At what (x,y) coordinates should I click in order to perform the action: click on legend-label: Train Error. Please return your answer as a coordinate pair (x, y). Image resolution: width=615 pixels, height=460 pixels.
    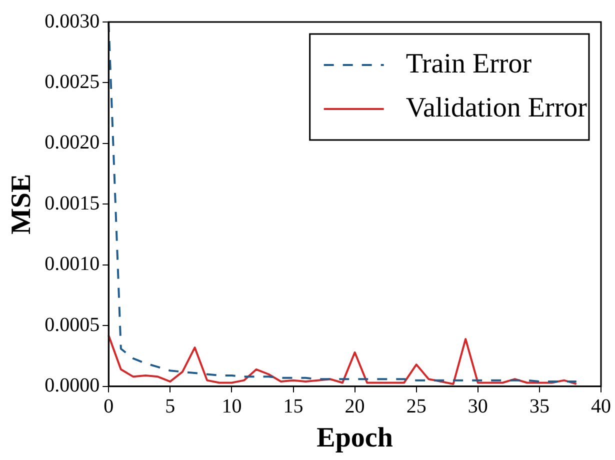
    Looking at the image, I should click on (469, 64).